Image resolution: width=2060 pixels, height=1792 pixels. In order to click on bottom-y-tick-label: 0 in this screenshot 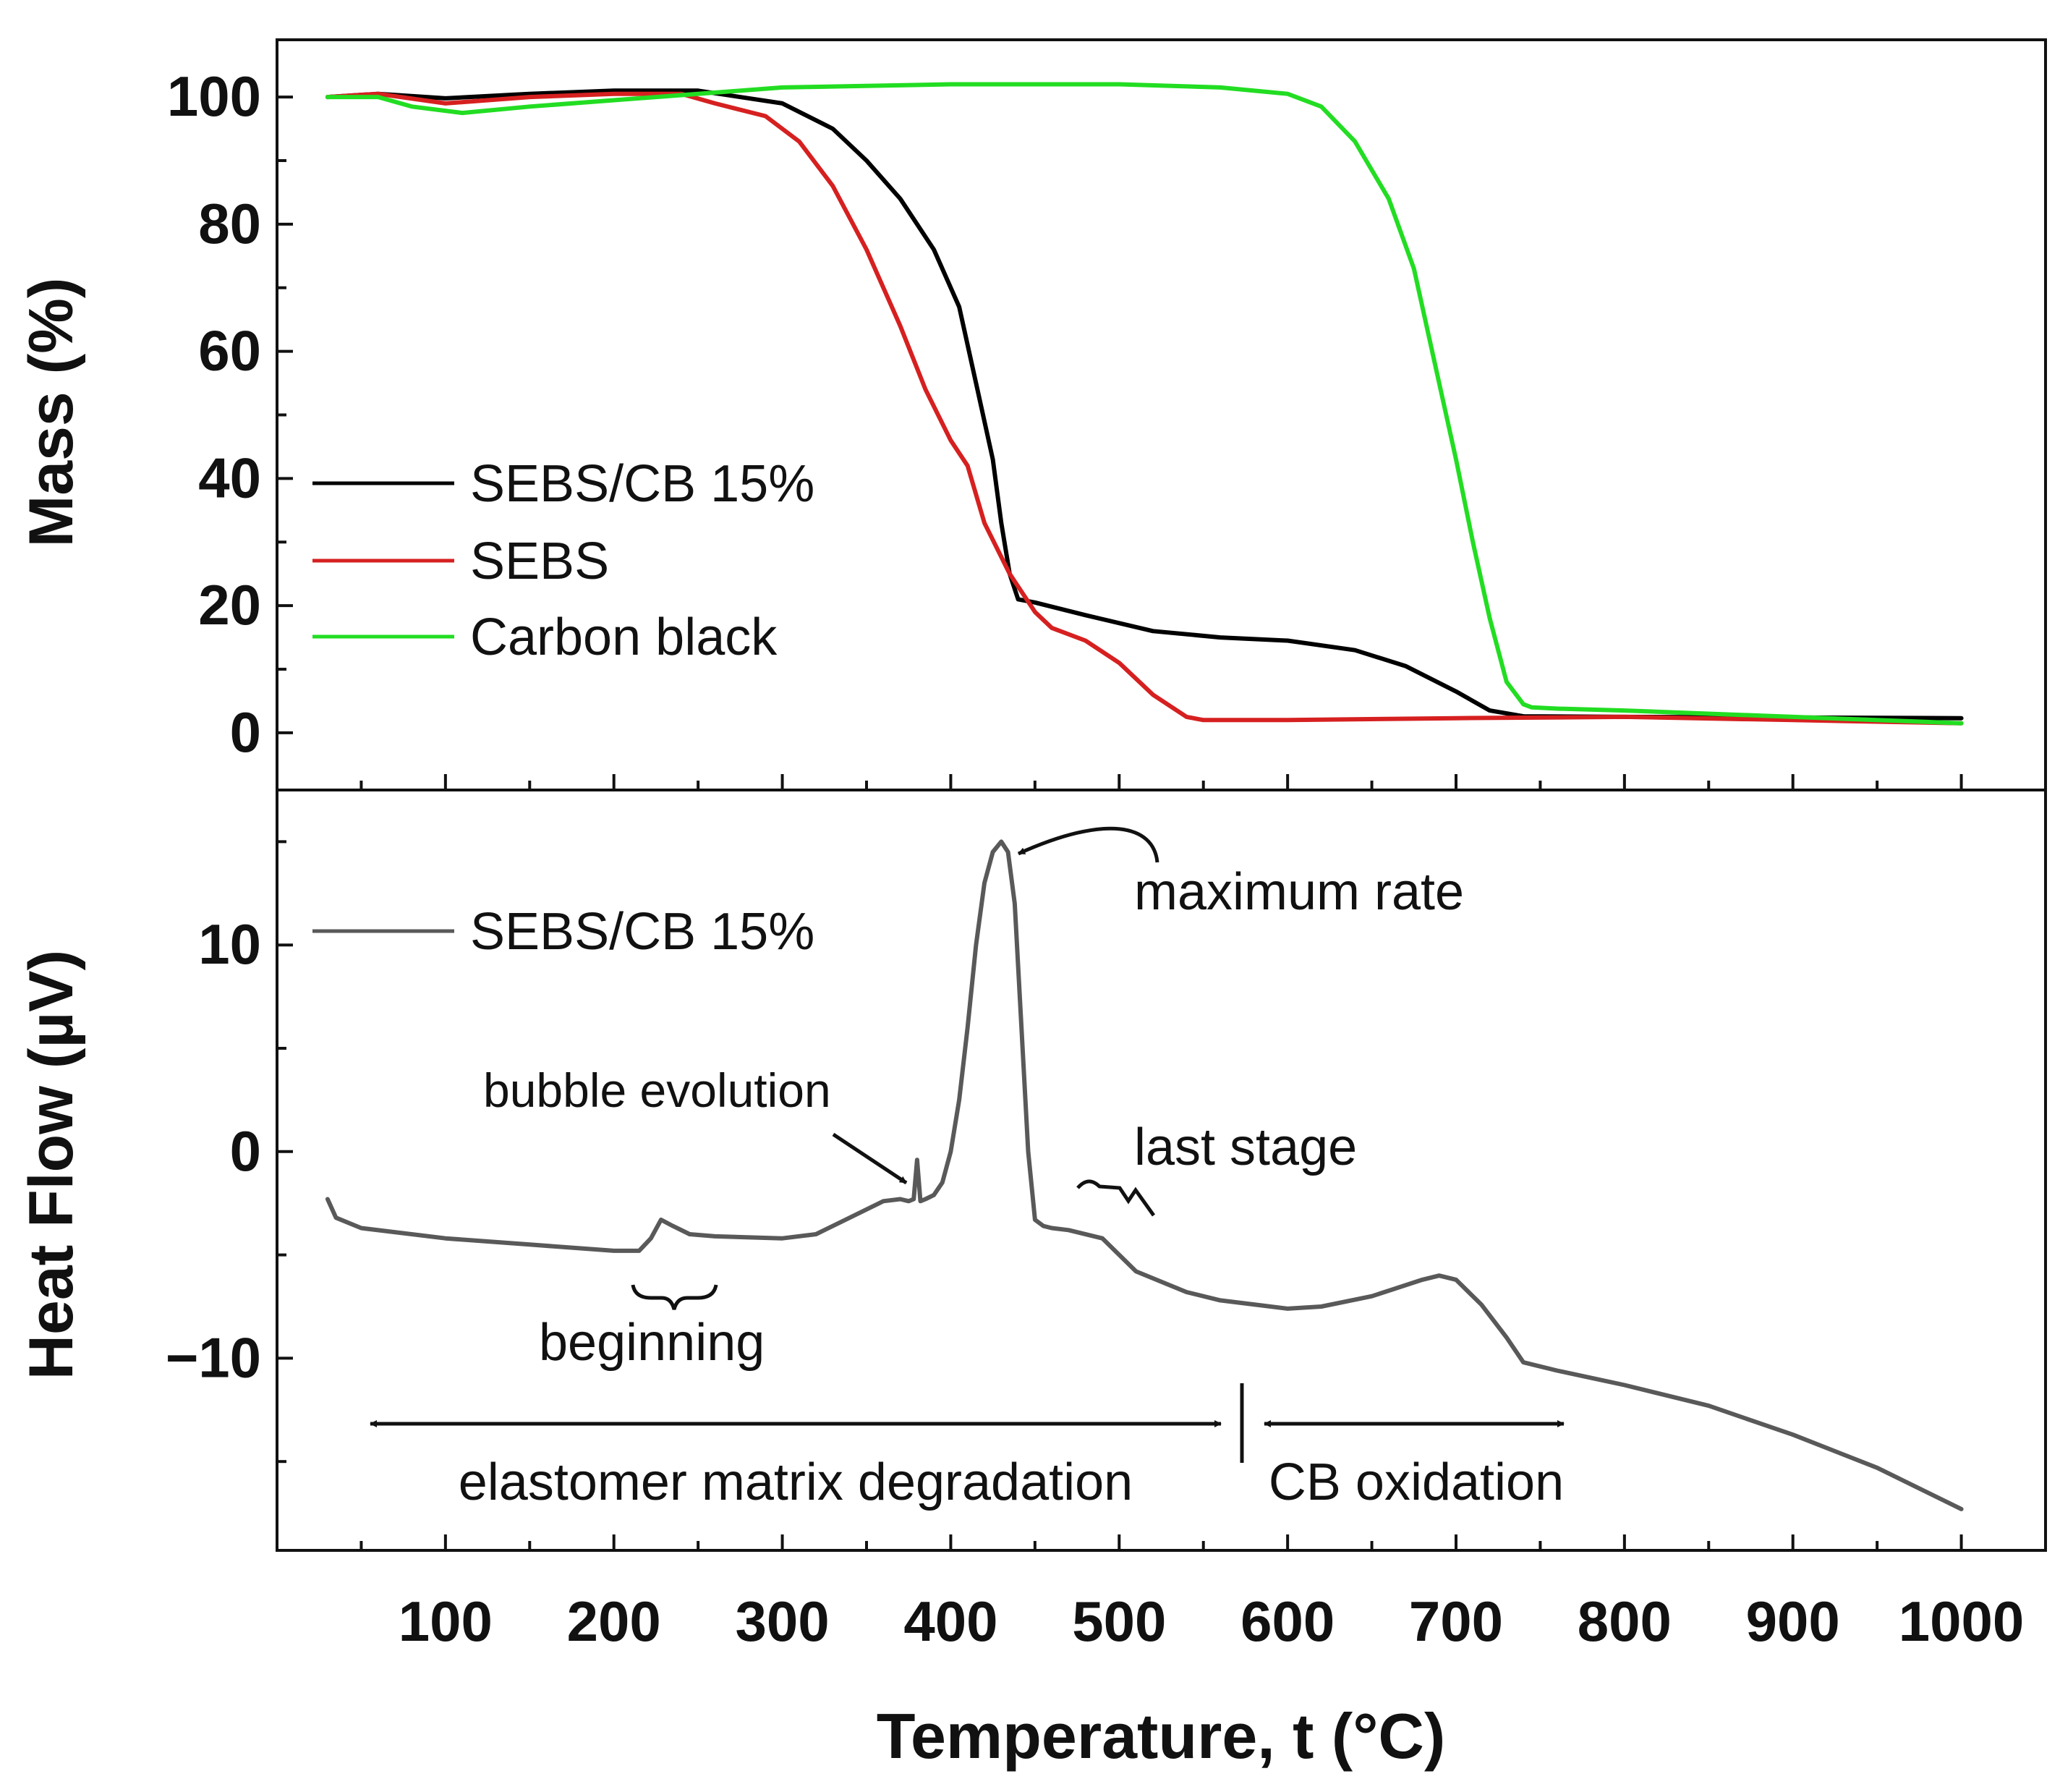, I will do `click(245, 1151)`.